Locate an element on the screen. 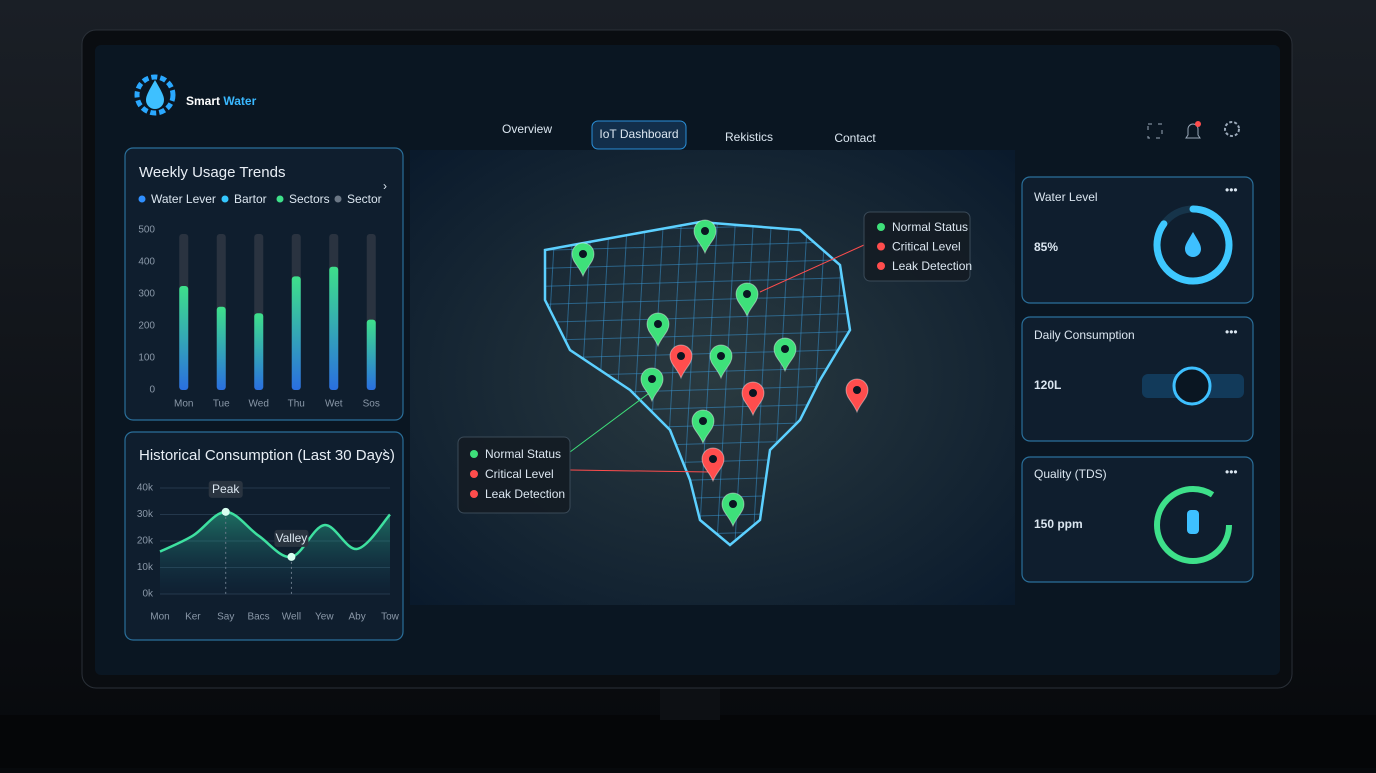  y-tick-label: 300 is located at coordinates (146, 294).